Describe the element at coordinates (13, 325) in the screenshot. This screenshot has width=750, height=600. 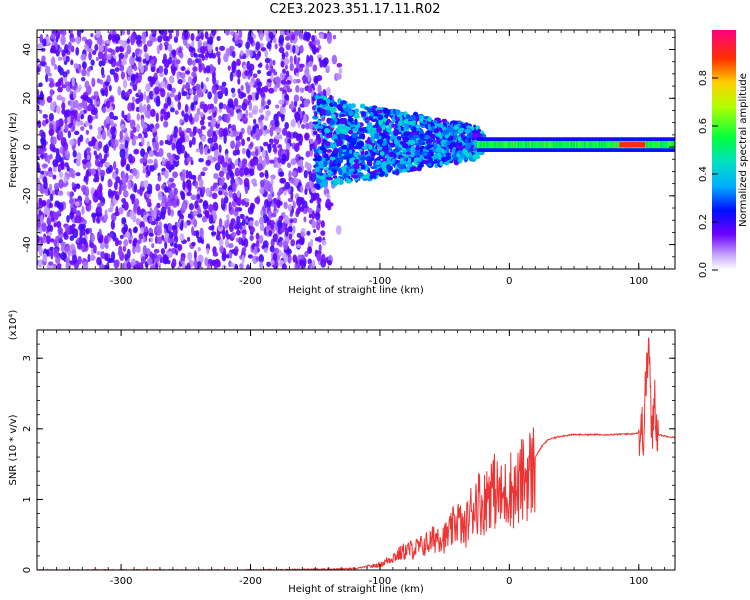
I see `snr-multiplier-label: (x10⁴)` at that location.